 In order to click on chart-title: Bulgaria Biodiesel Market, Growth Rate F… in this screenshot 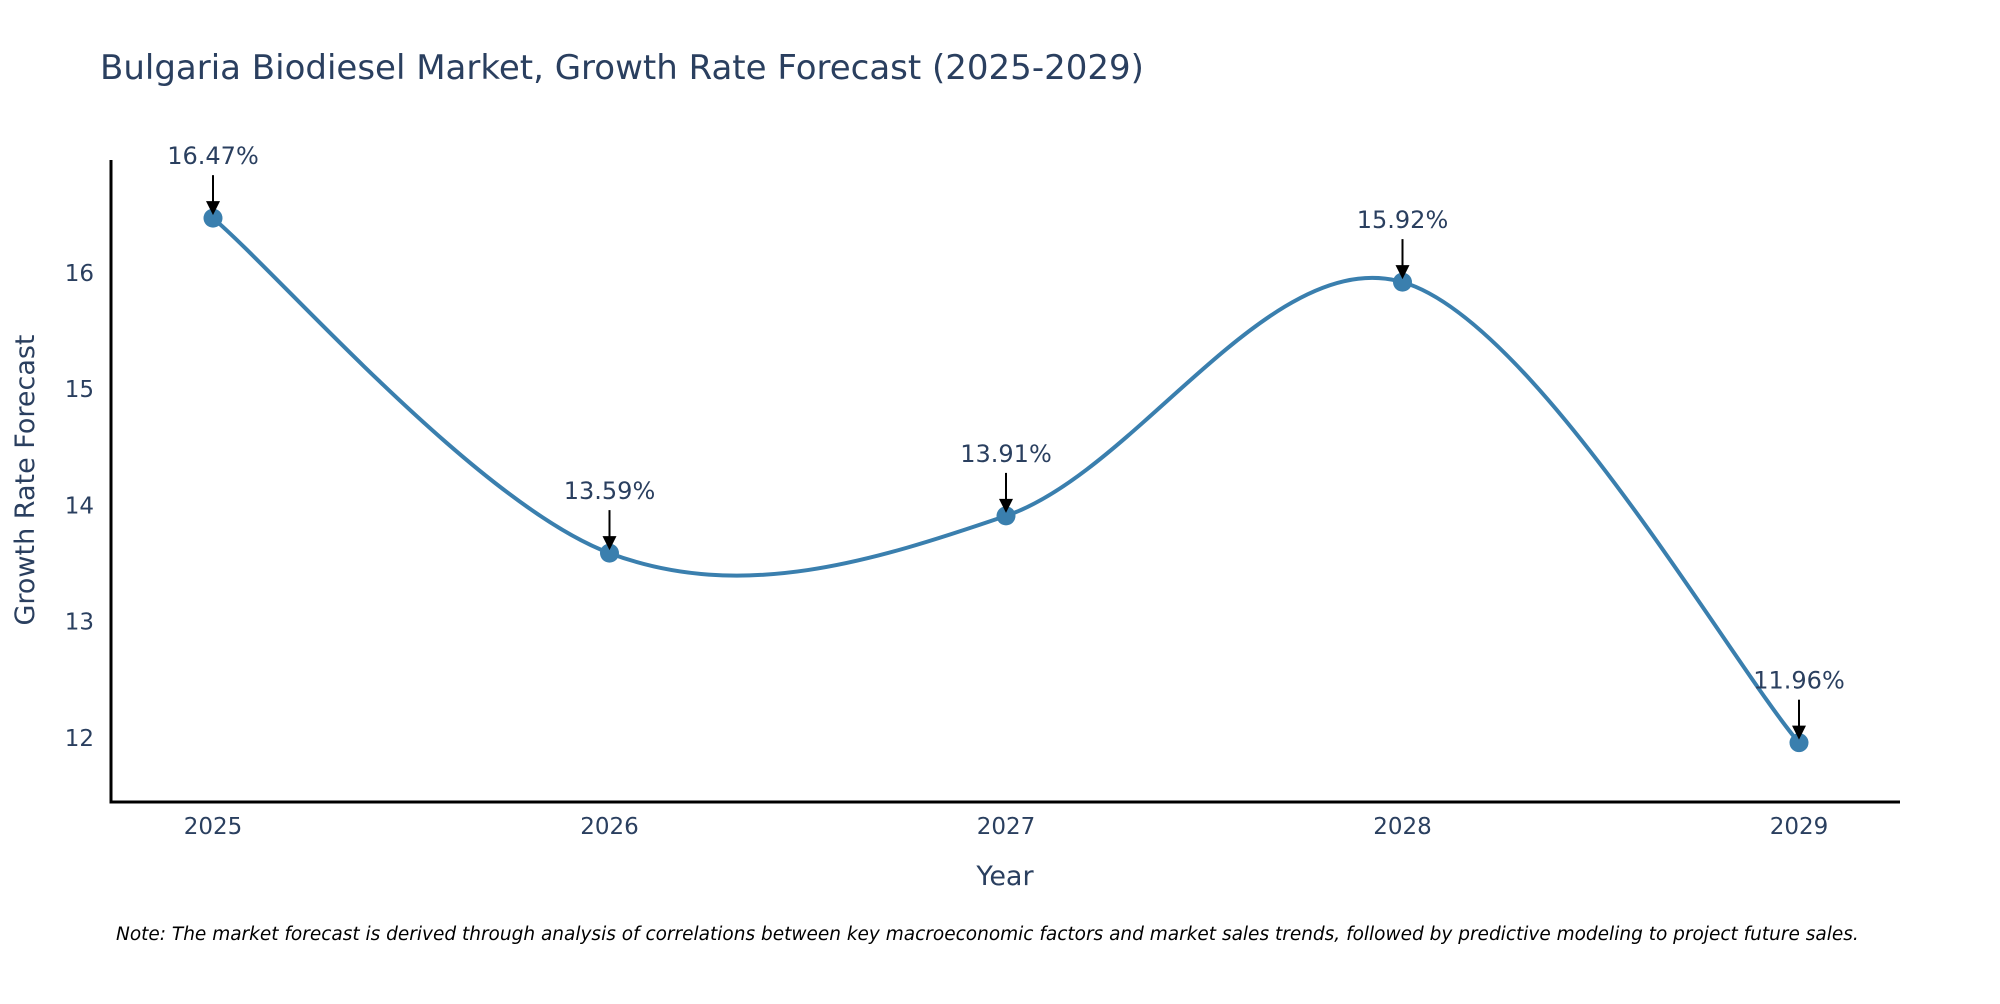, I will do `click(622, 68)`.